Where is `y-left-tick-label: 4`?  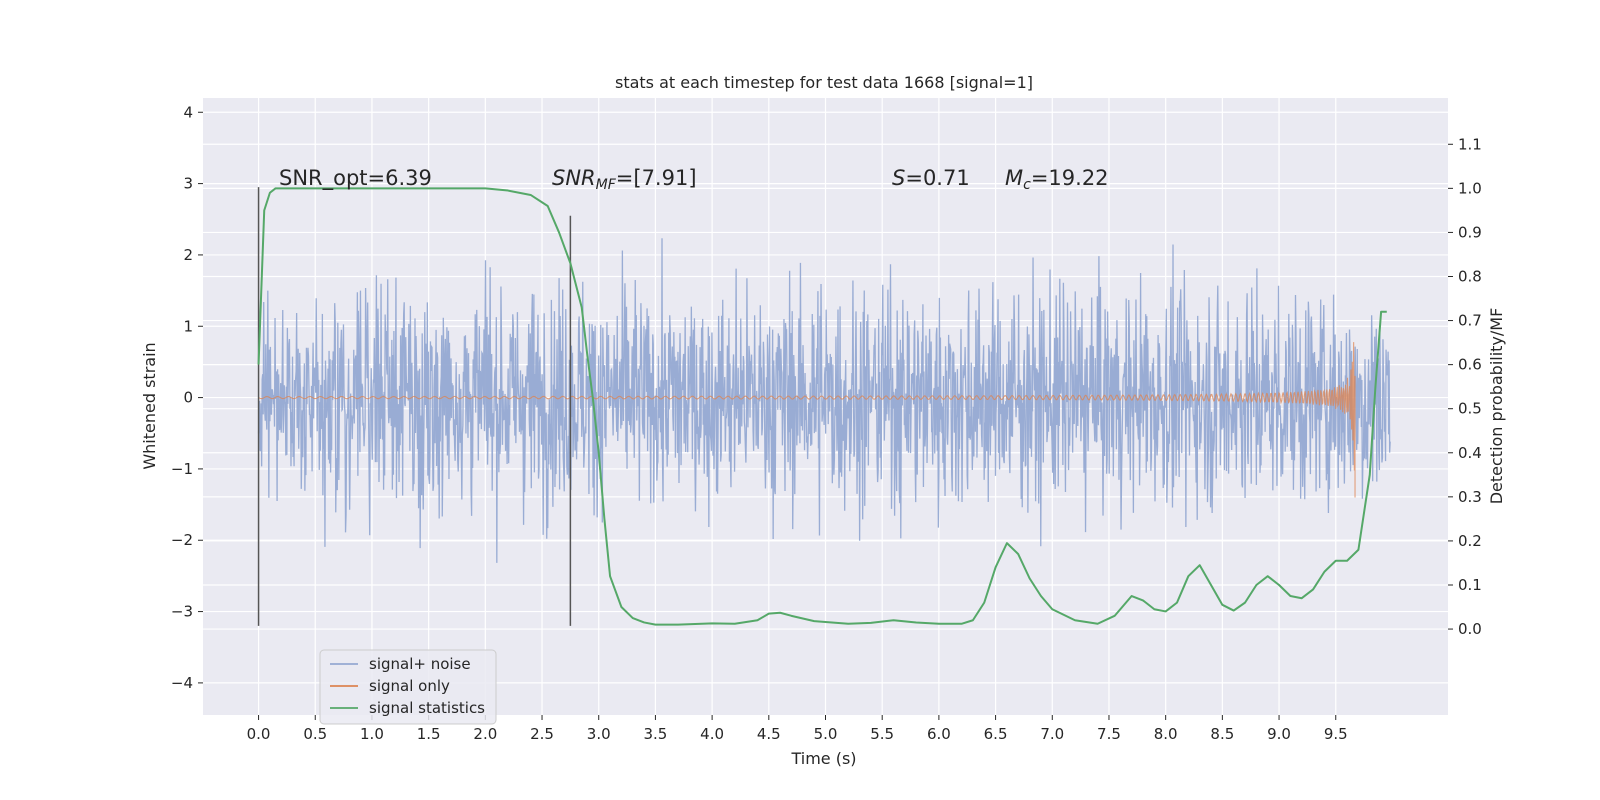
y-left-tick-label: 4 is located at coordinates (188, 112).